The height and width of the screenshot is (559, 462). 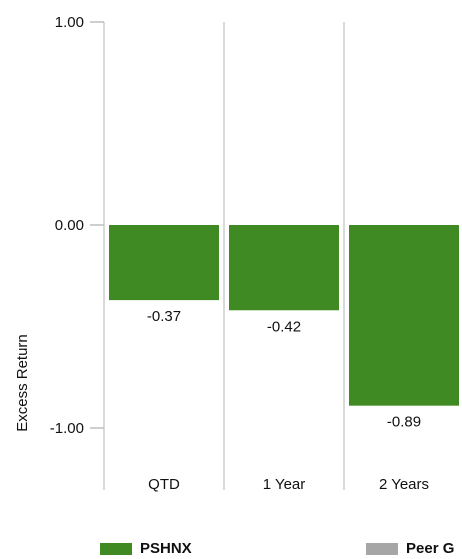 I want to click on legend-swatch-pshnx, so click(x=116, y=548).